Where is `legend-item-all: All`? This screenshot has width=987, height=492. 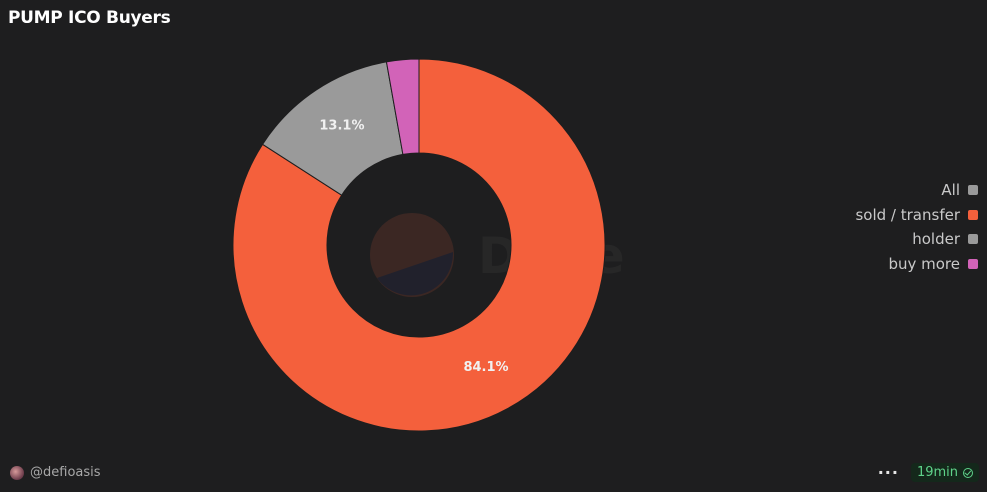 legend-item-all: All is located at coordinates (959, 190).